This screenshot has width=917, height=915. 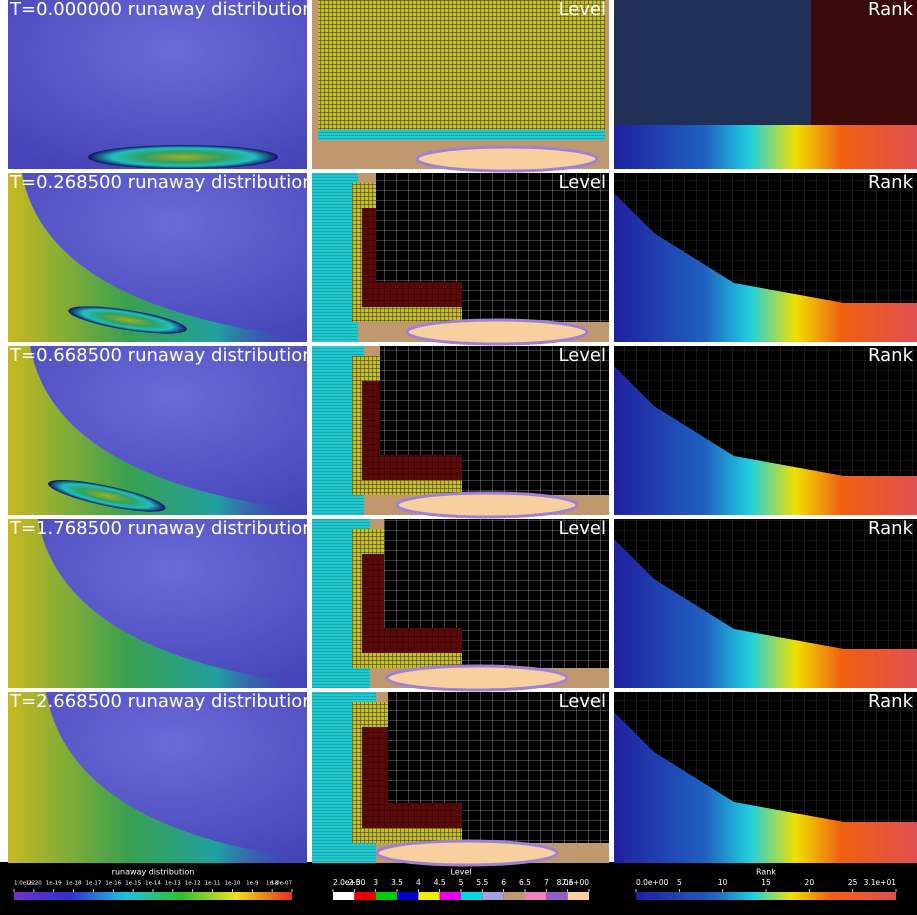 What do you see at coordinates (460, 872) in the screenshot?
I see `colorbar-title: Level` at bounding box center [460, 872].